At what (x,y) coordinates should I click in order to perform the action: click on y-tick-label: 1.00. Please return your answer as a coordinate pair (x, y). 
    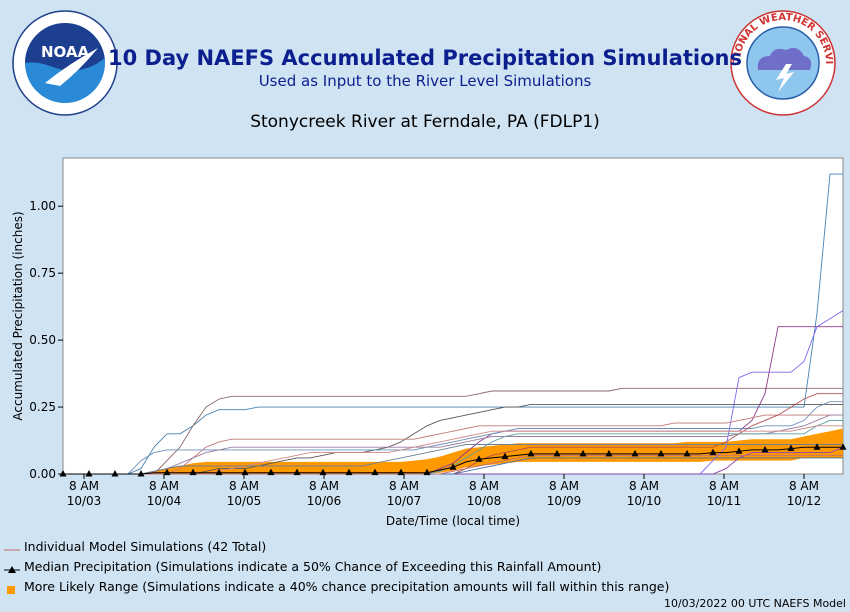
    Looking at the image, I should click on (42, 206).